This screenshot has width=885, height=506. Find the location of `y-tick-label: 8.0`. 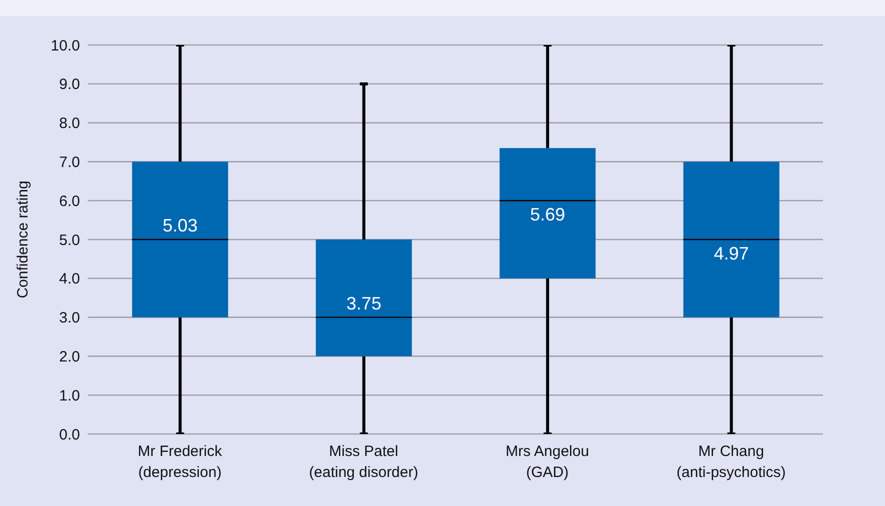

y-tick-label: 8.0 is located at coordinates (69, 123).